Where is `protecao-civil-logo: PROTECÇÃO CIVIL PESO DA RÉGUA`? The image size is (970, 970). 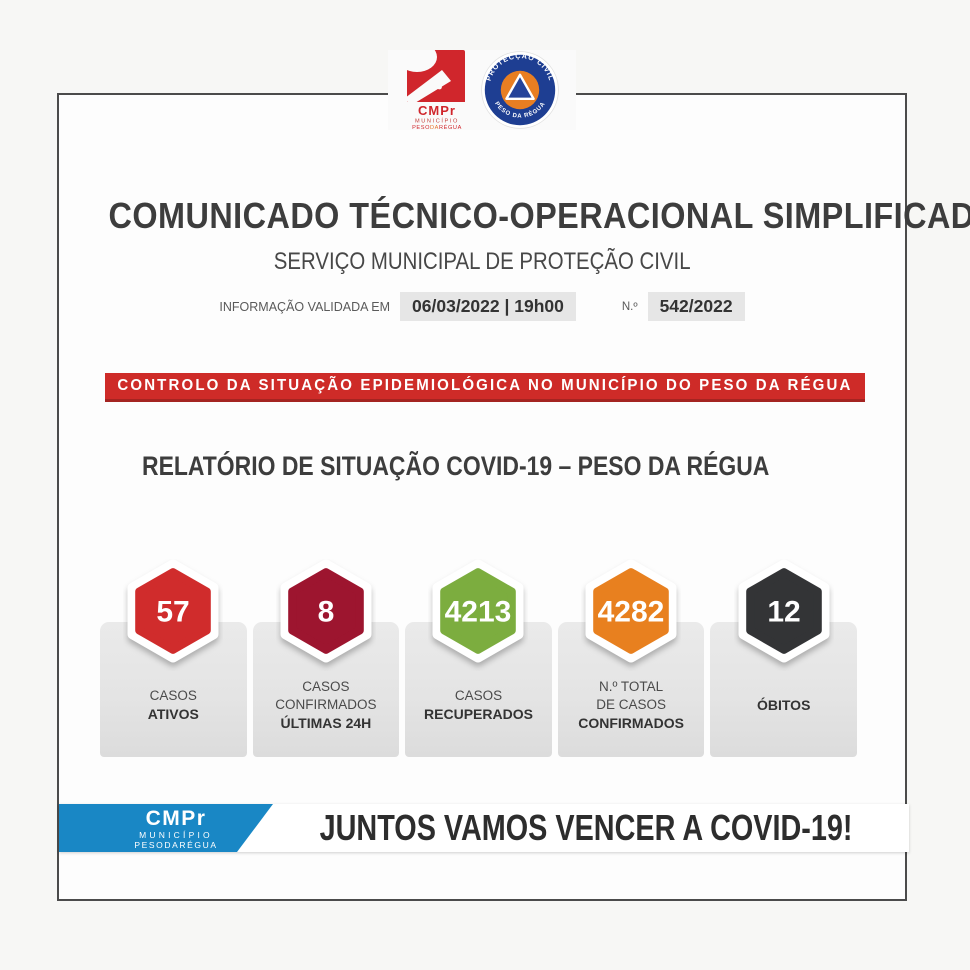 protecao-civil-logo: PROTECÇÃO CIVIL PESO DA RÉGUA is located at coordinates (520, 90).